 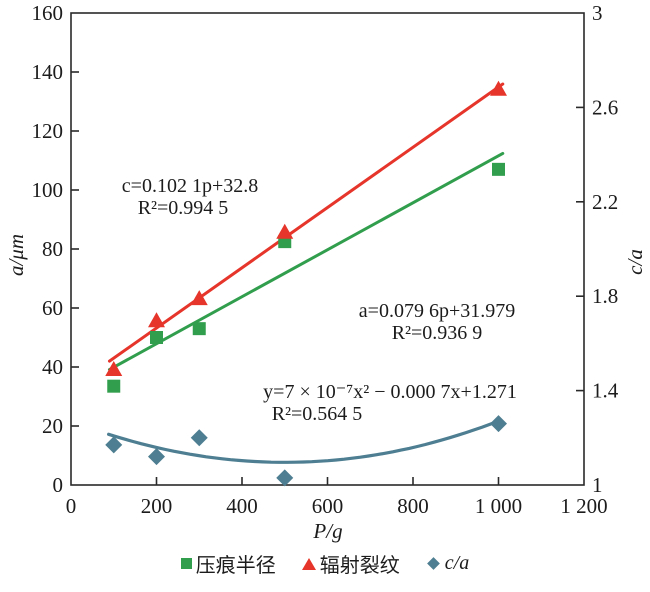 I want to click on left-axis-tick-label: 160, so click(x=48, y=13).